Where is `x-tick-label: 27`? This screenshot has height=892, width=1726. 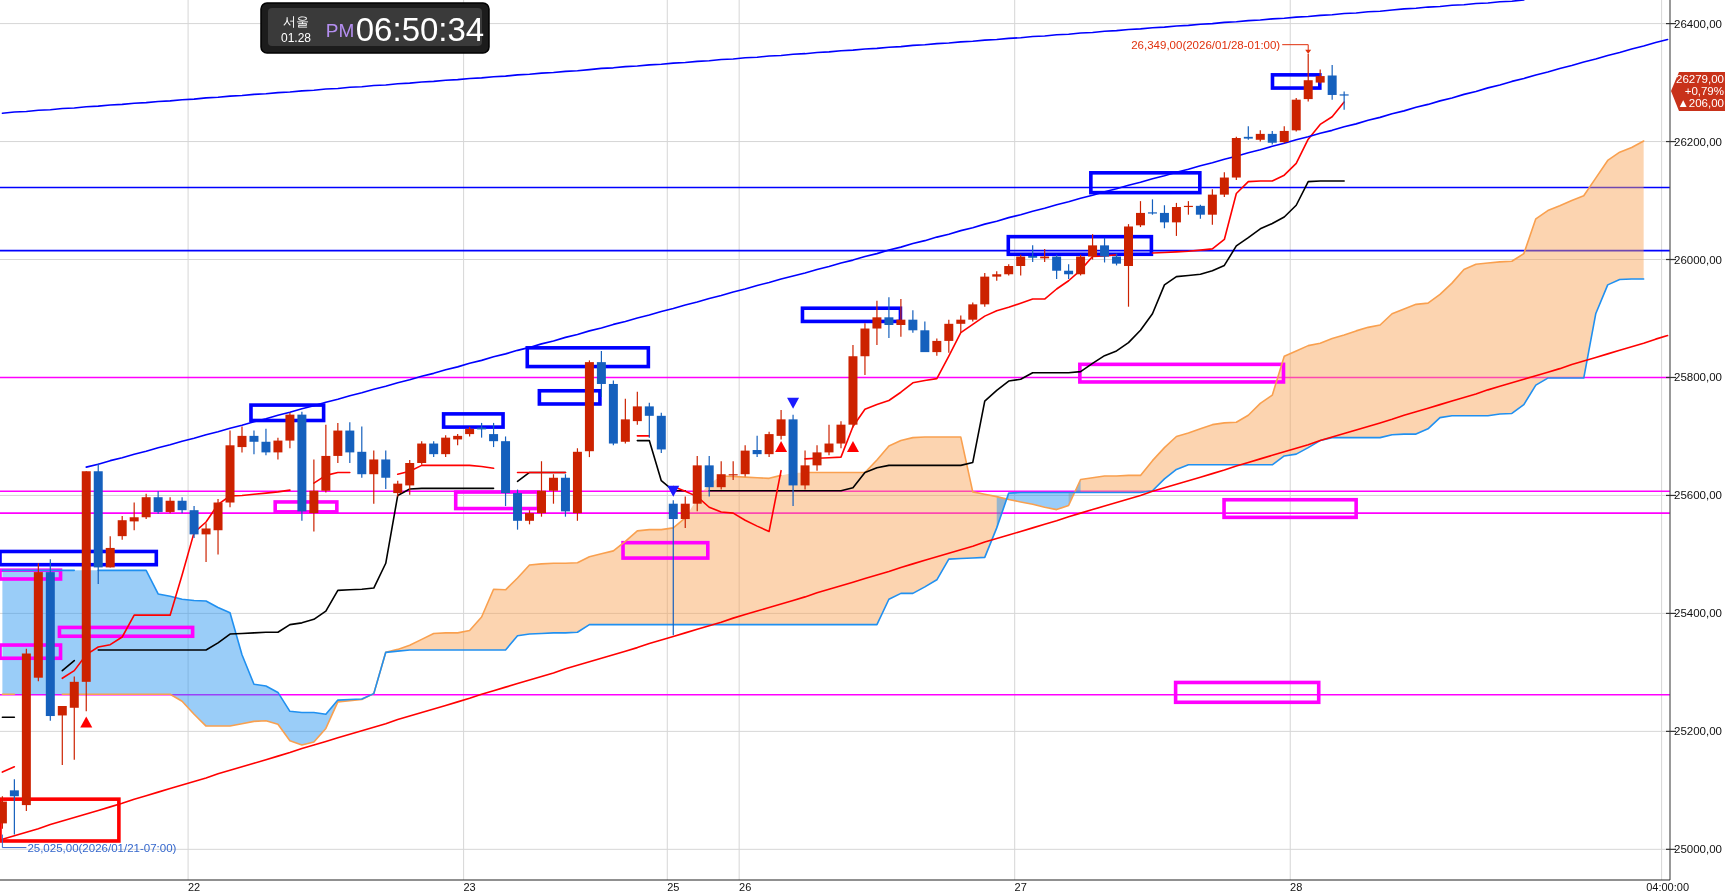
x-tick-label: 27 is located at coordinates (1020, 886).